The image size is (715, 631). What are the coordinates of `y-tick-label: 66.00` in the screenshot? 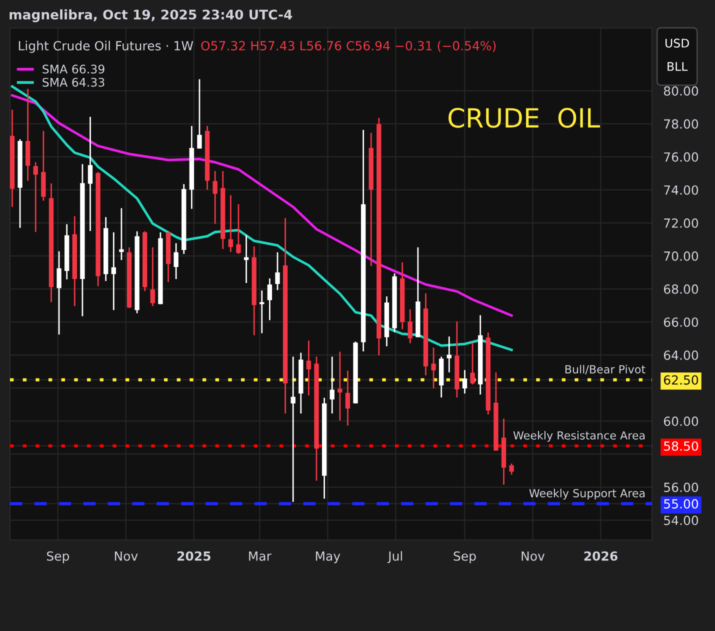 It's located at (681, 322).